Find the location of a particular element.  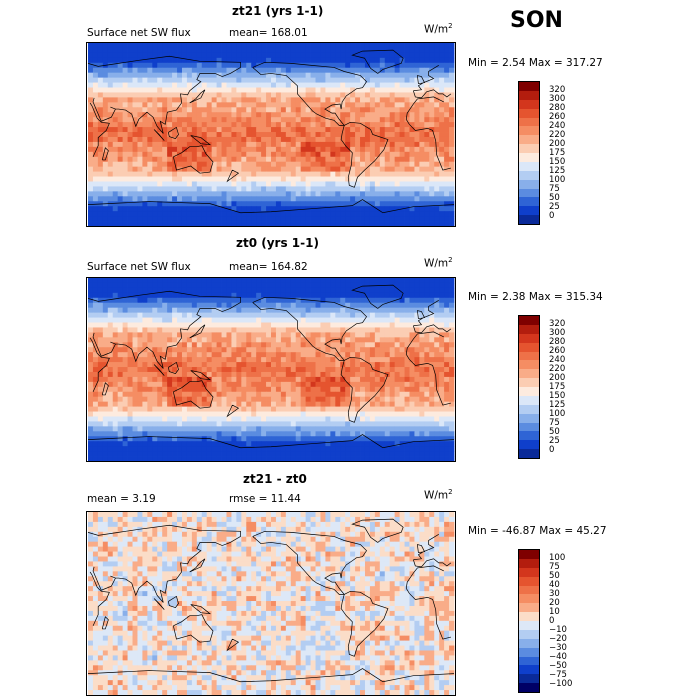

panel-1-variable-label: Surface net SW flux is located at coordinates (139, 33).